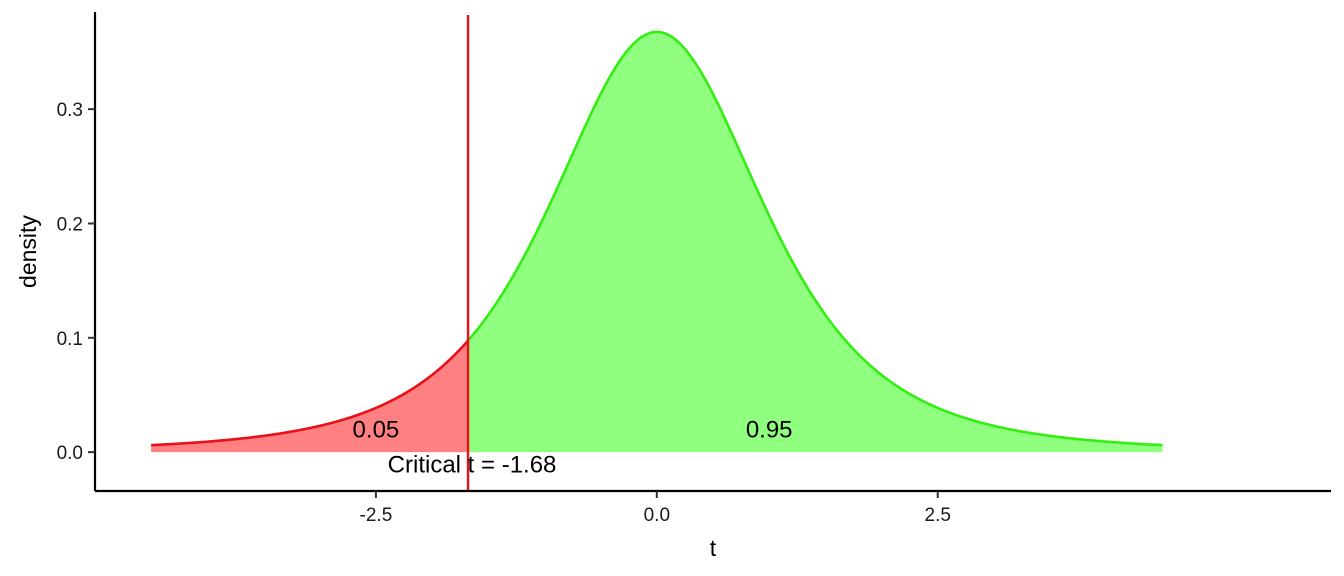 This screenshot has height=576, width=1344. I want to click on y-tick-label: 0.1, so click(70, 339).